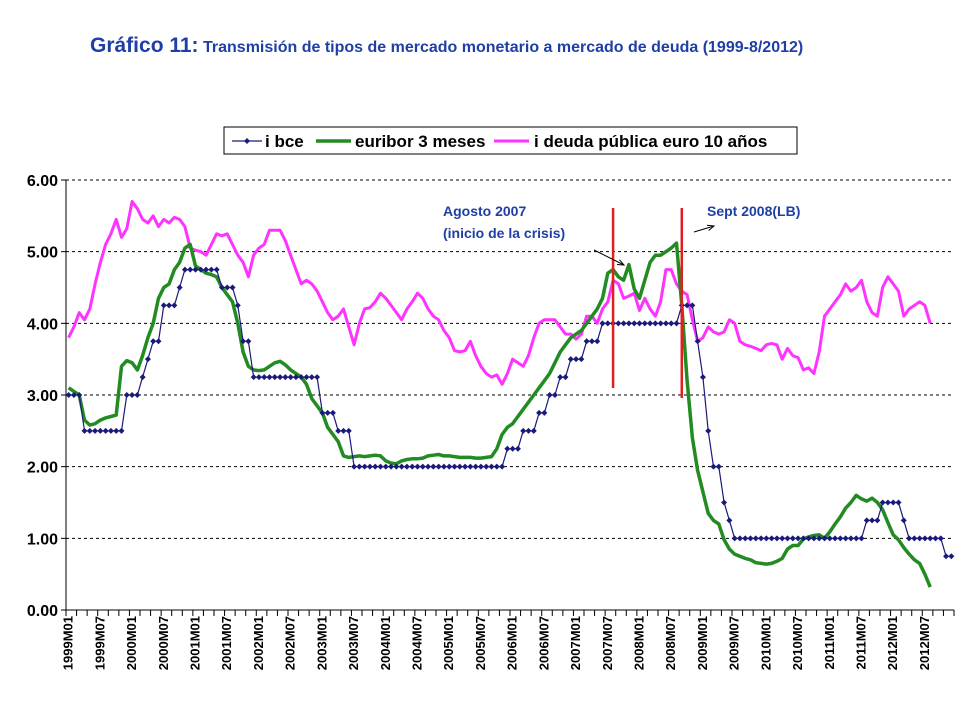  Describe the element at coordinates (753, 211) in the screenshot. I see `annotation-sept-2008: Sept 2008(LB)` at that location.